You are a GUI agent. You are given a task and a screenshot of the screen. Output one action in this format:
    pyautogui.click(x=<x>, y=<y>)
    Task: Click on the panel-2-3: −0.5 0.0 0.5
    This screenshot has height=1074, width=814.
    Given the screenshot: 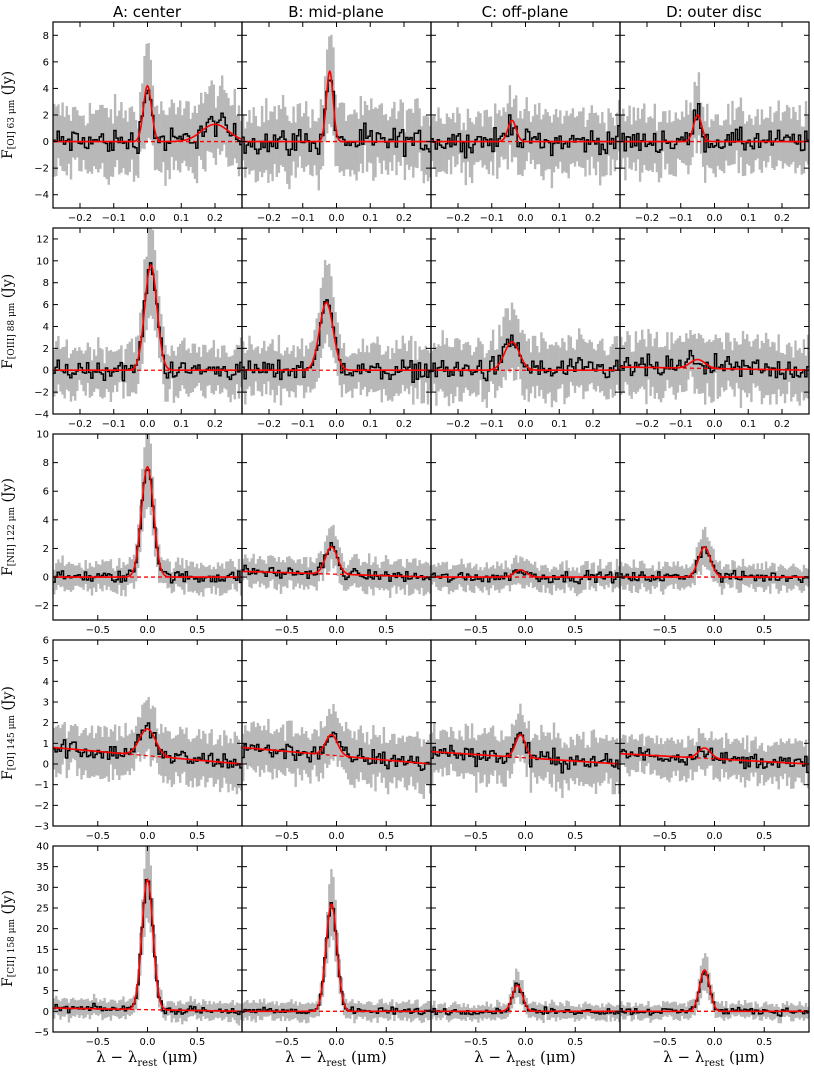 What is the action you would take?
    pyautogui.click(x=714, y=534)
    